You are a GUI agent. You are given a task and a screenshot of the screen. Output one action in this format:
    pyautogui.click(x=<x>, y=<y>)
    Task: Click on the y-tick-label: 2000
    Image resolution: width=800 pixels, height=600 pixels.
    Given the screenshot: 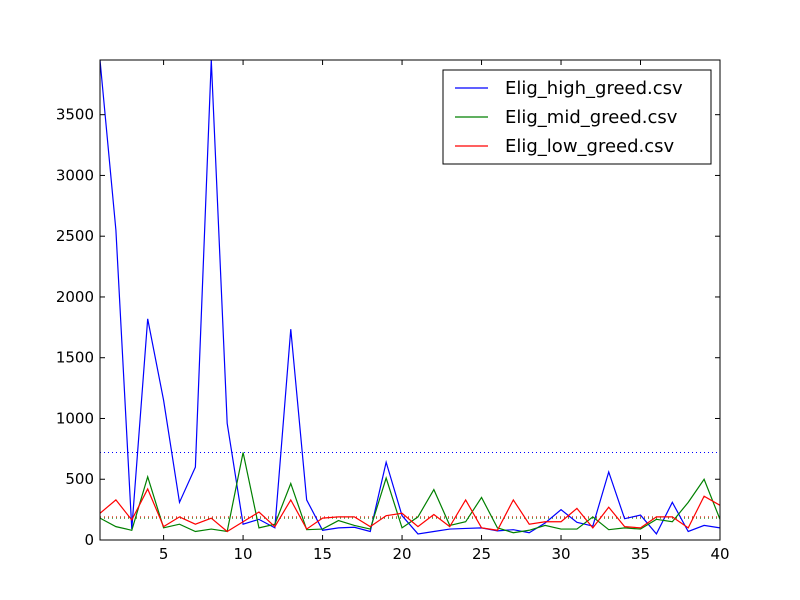 What is the action you would take?
    pyautogui.click(x=75, y=297)
    